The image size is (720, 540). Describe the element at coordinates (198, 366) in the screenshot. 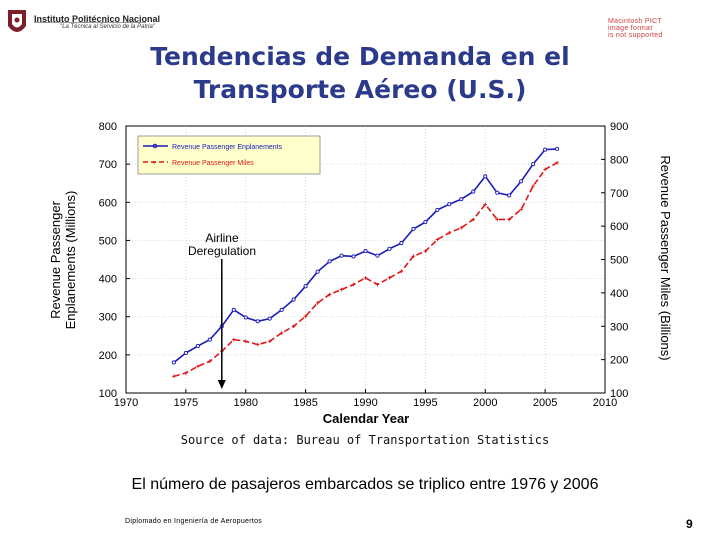

I see `miles-point-1976` at that location.